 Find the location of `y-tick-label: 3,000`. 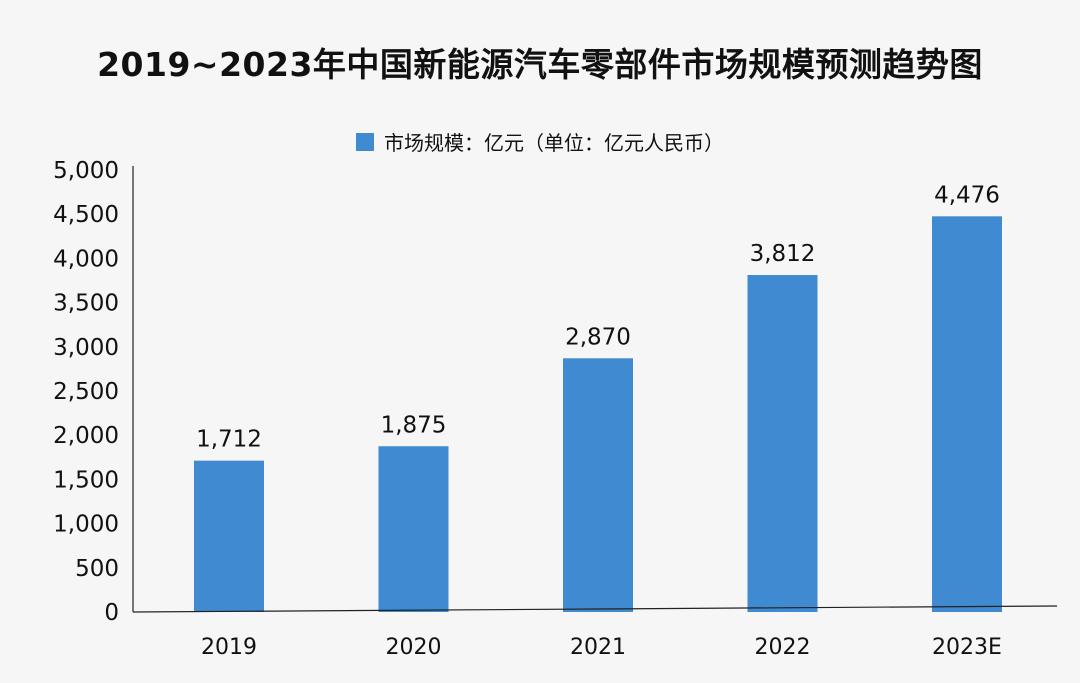

y-tick-label: 3,000 is located at coordinates (86, 348).